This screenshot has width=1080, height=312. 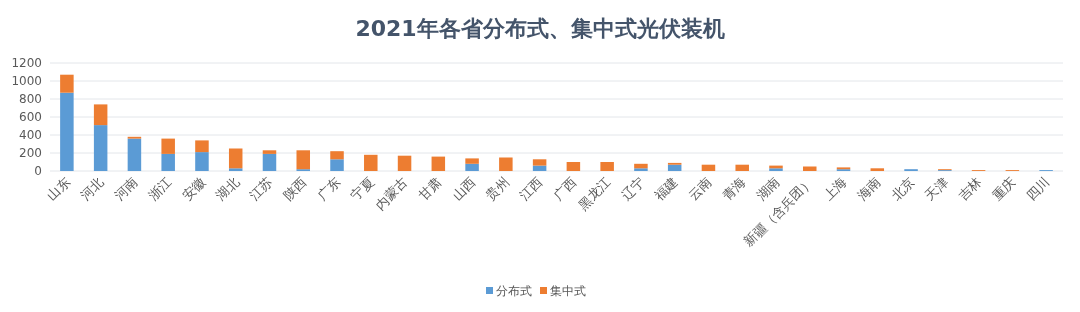 I want to click on x-tick-label: 吉林, so click(x=970, y=189).